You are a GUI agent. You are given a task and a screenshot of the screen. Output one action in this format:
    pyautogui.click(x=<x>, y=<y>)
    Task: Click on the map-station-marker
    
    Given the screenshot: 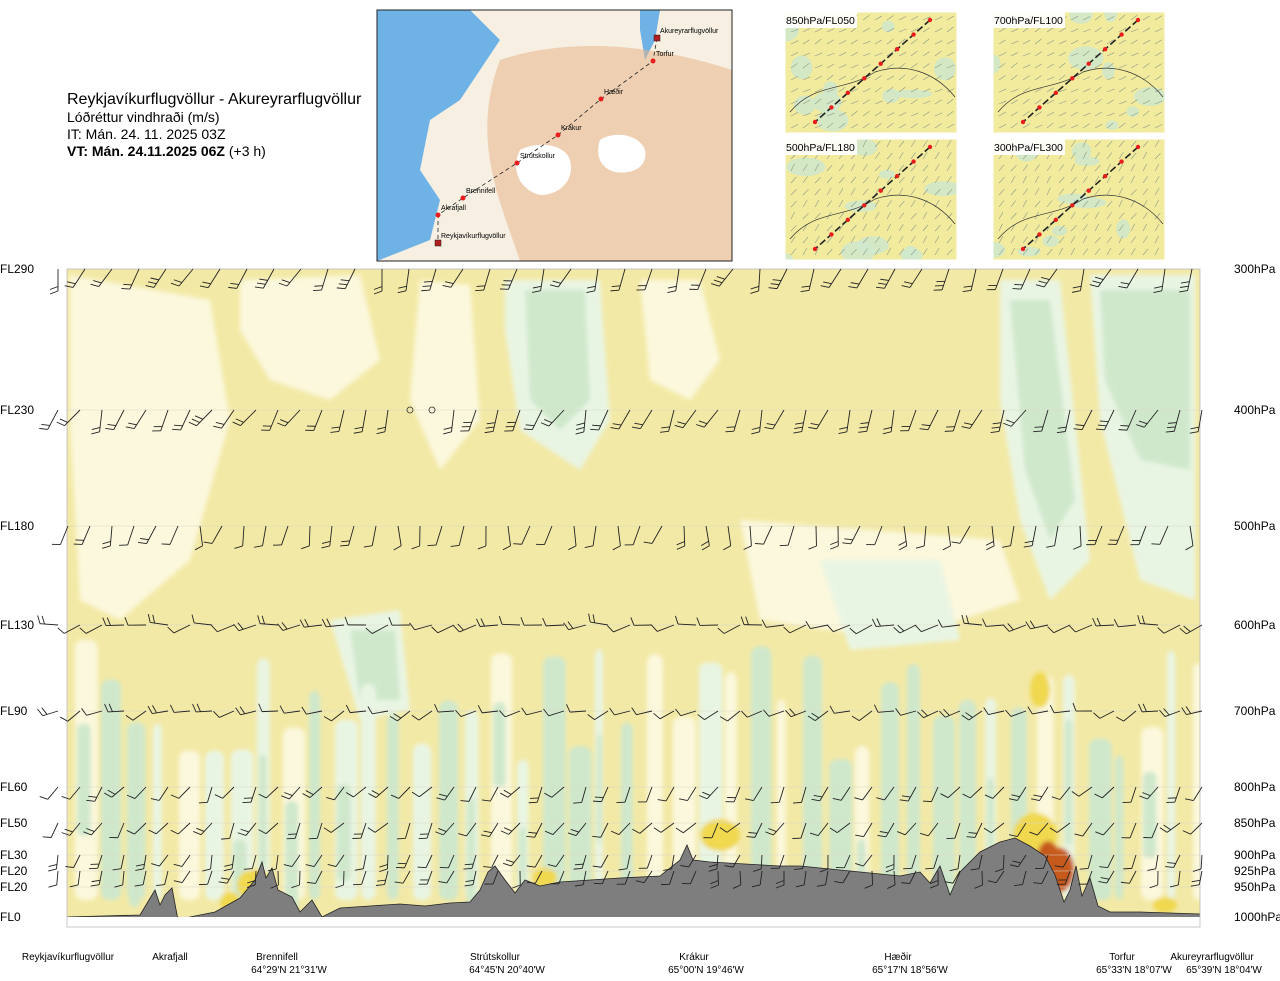 What is the action you would take?
    pyautogui.click(x=653, y=61)
    